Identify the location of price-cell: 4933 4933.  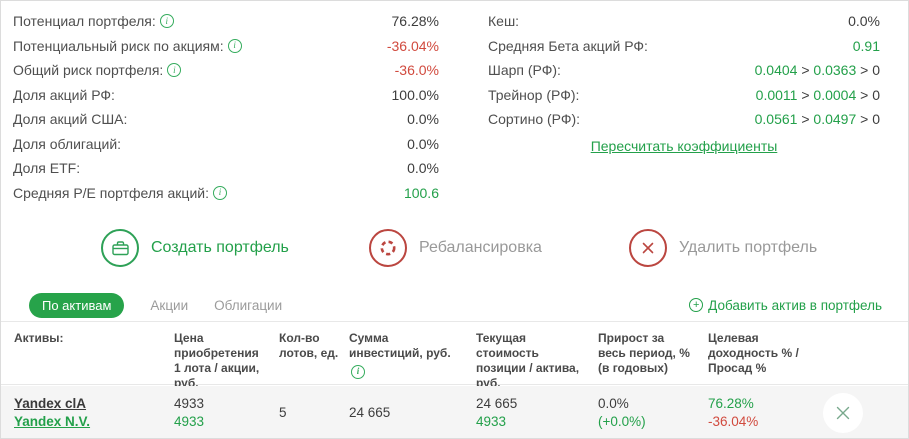
(189, 412).